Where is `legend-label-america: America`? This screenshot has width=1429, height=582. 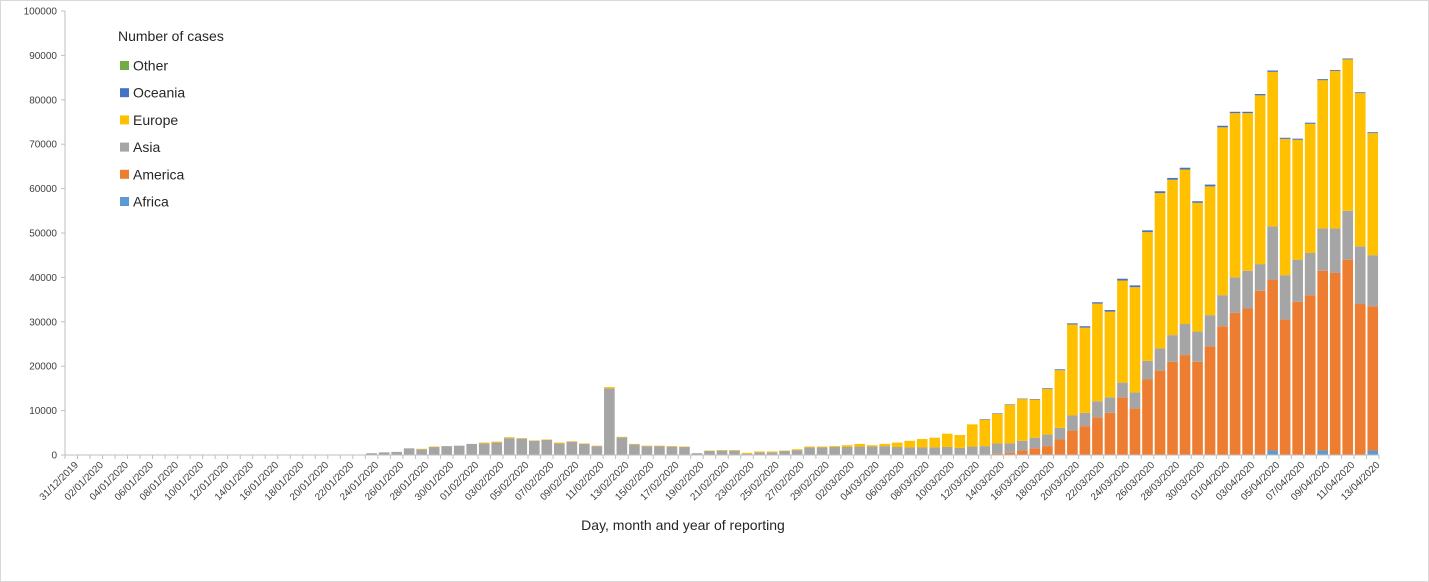
legend-label-america: America is located at coordinates (159, 174).